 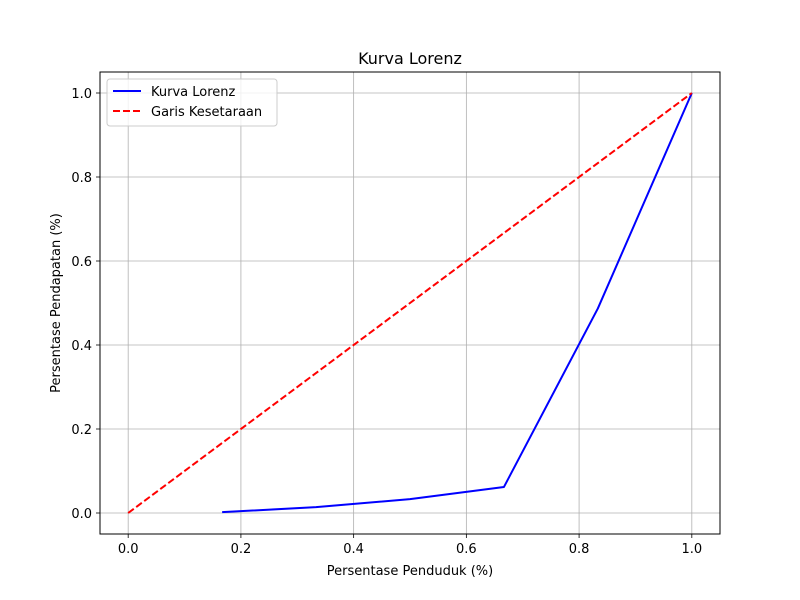 What do you see at coordinates (410, 571) in the screenshot?
I see `x-axis-label: Persentase Penduduk (%)` at bounding box center [410, 571].